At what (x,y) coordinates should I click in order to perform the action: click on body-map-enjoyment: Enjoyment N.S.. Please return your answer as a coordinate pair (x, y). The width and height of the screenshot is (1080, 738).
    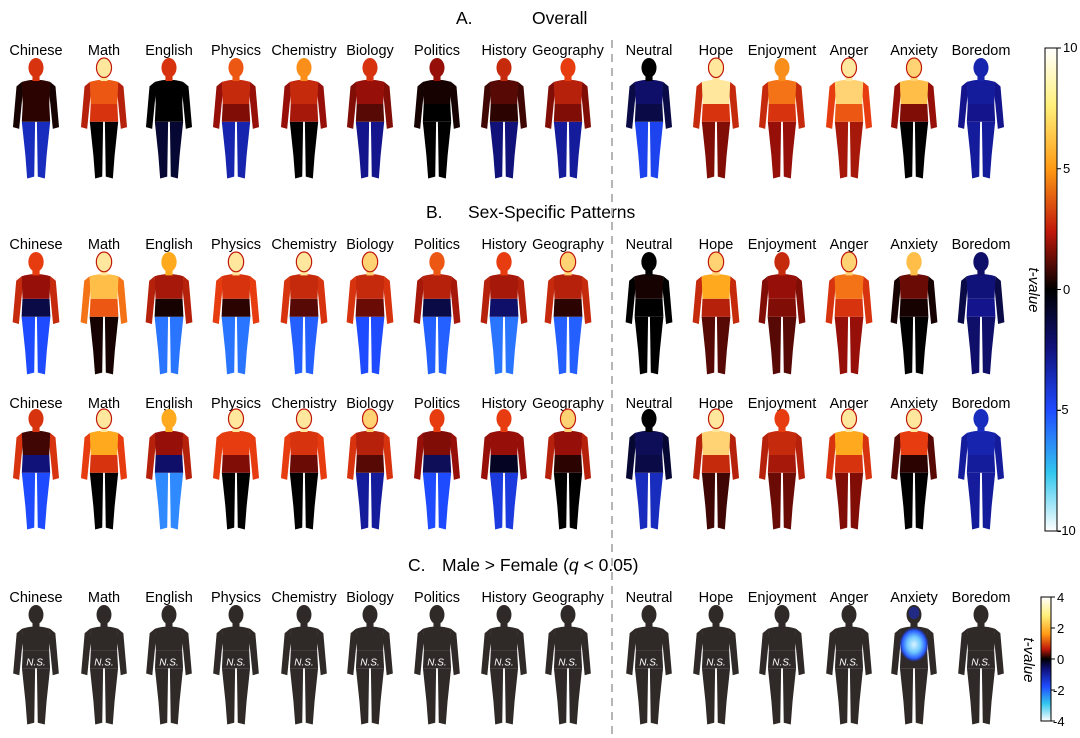
    Looking at the image, I should click on (782, 657).